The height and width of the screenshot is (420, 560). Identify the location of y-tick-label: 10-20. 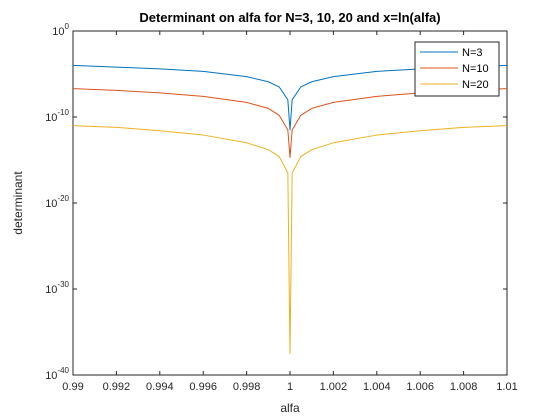
(57, 202).